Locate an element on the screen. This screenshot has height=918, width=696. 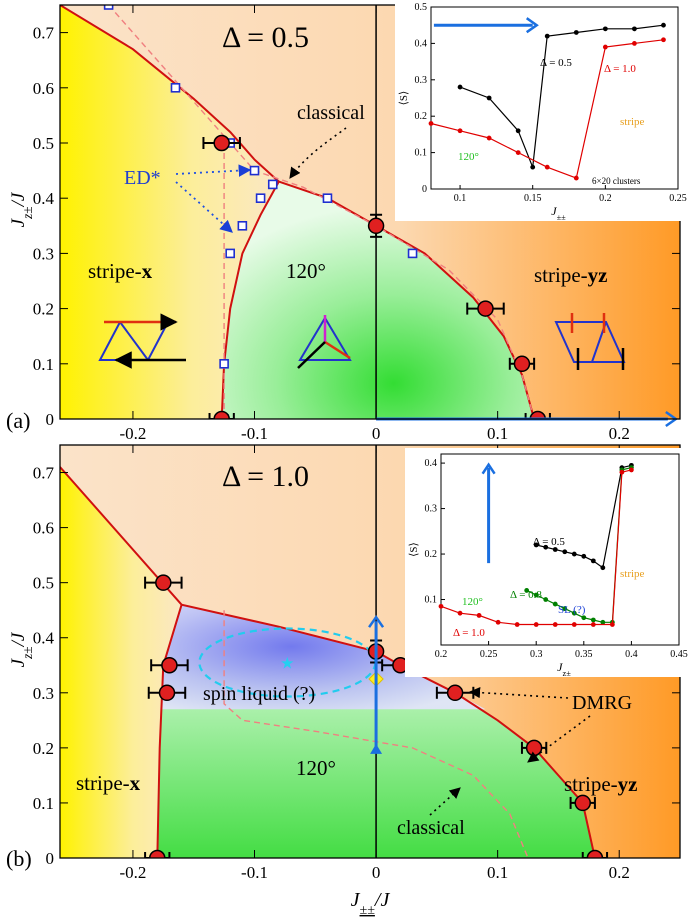
inset-x-tick-label: 0.15 is located at coordinates (533, 198).